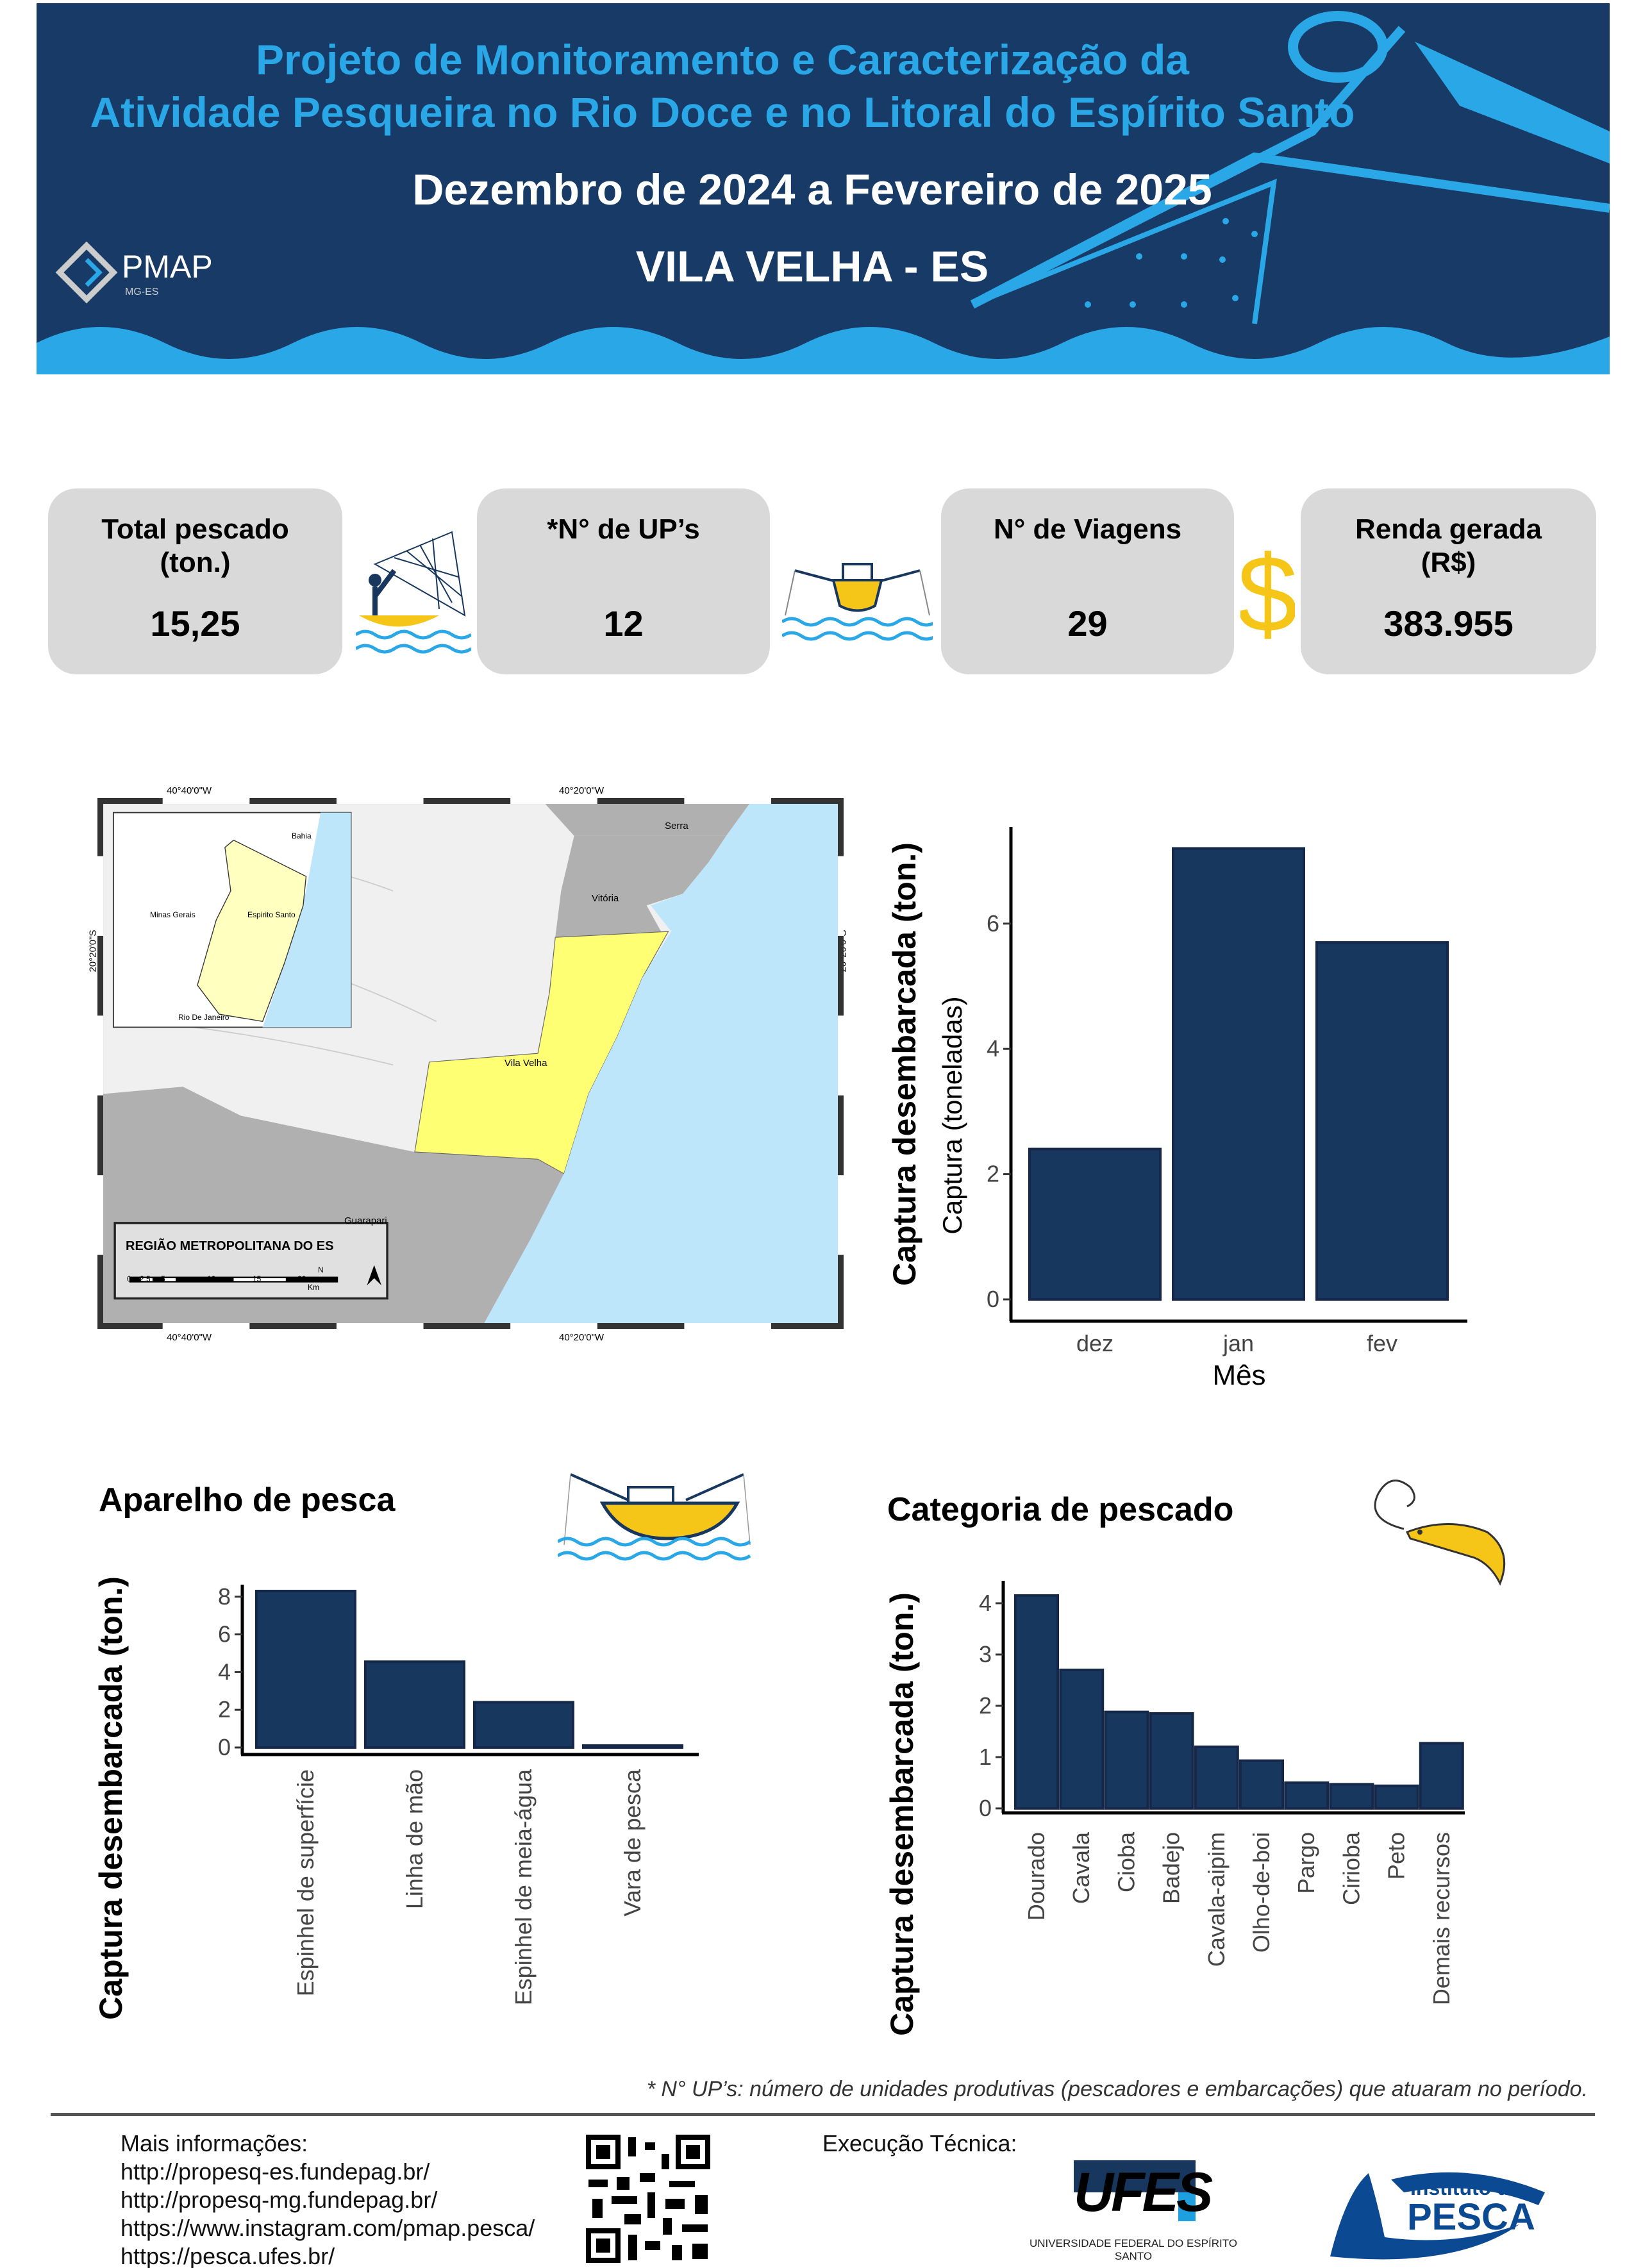 This screenshot has height=2268, width=1643. What do you see at coordinates (195, 581) in the screenshot?
I see `stat-total-catch: Total pescado (ton.) 15,25` at bounding box center [195, 581].